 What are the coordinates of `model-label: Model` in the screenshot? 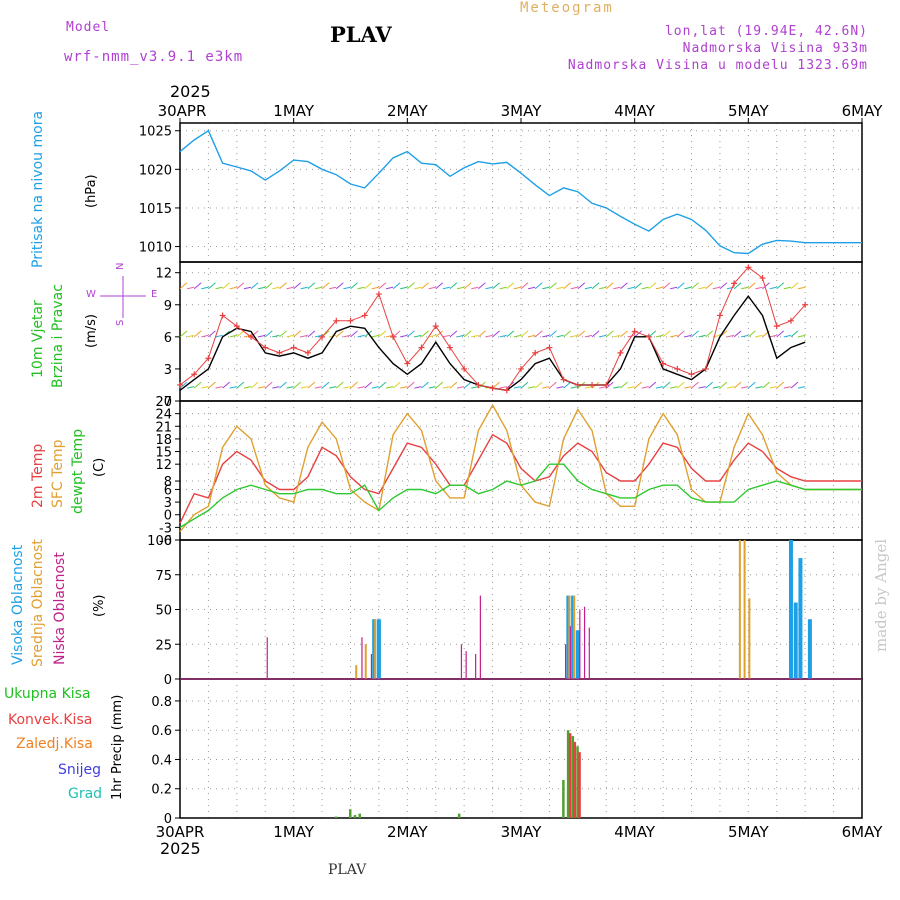 It's located at (88, 27).